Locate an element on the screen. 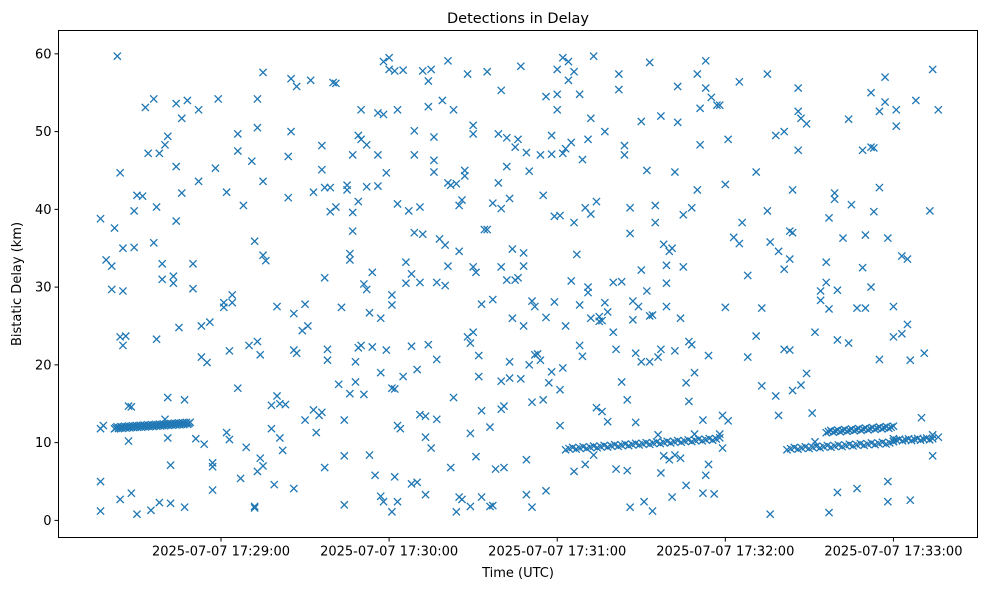 Image resolution: width=989 pixels, height=590 pixels. chart-title: Detections in Delay is located at coordinates (518, 19).